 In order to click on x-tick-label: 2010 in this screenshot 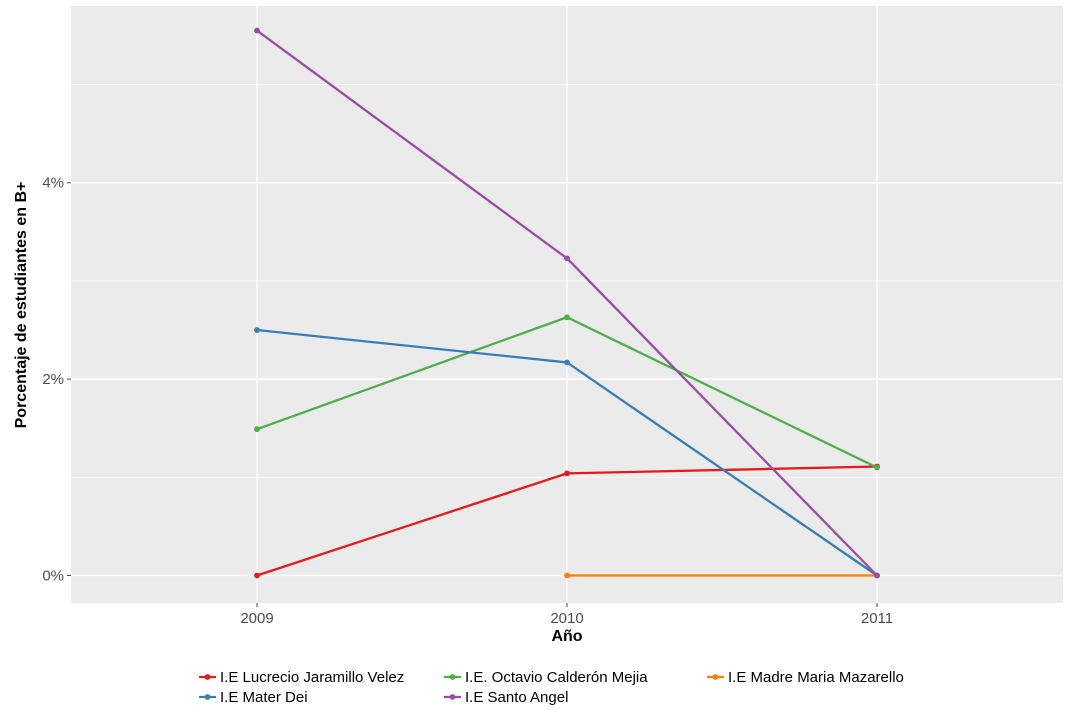, I will do `click(566, 618)`.